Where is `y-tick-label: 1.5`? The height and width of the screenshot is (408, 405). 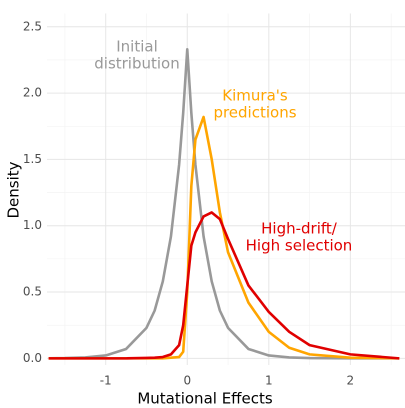
y-tick-label: 1.5 is located at coordinates (32, 159).